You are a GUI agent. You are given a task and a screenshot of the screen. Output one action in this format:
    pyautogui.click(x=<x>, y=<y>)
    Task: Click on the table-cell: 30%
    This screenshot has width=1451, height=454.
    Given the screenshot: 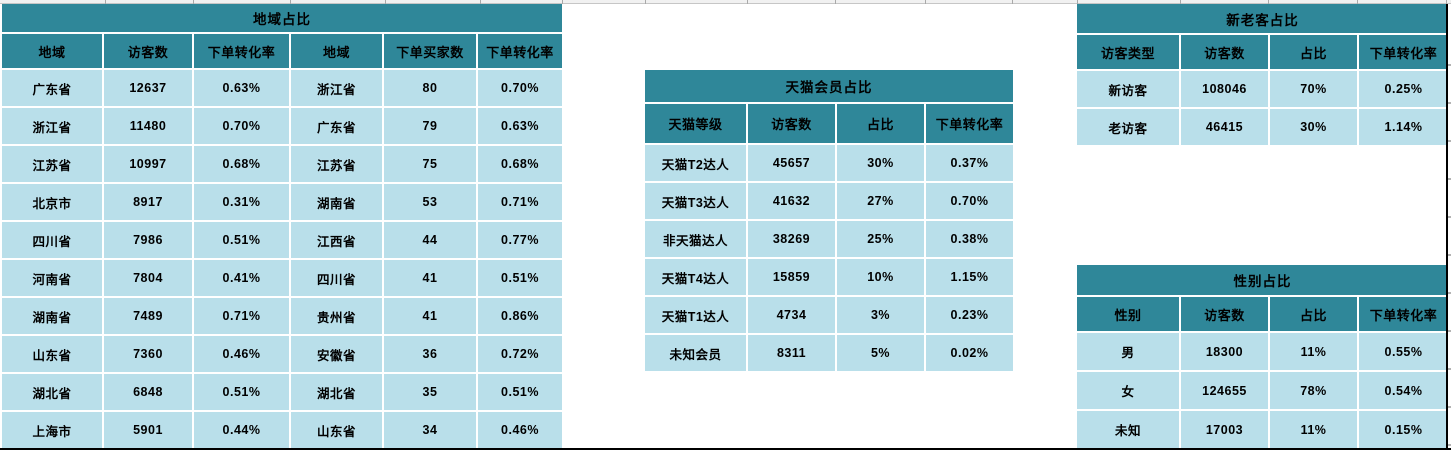 What is the action you would take?
    pyautogui.click(x=880, y=163)
    